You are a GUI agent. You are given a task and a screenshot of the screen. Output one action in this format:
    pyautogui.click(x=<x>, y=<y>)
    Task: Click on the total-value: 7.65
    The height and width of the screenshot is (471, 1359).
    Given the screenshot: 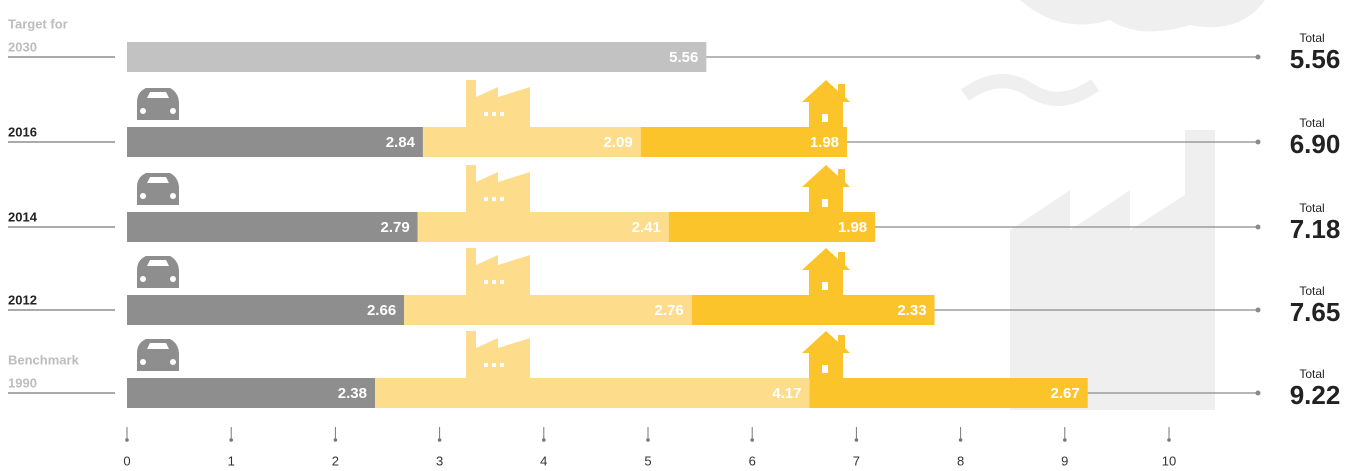 What is the action you would take?
    pyautogui.click(x=1315, y=312)
    